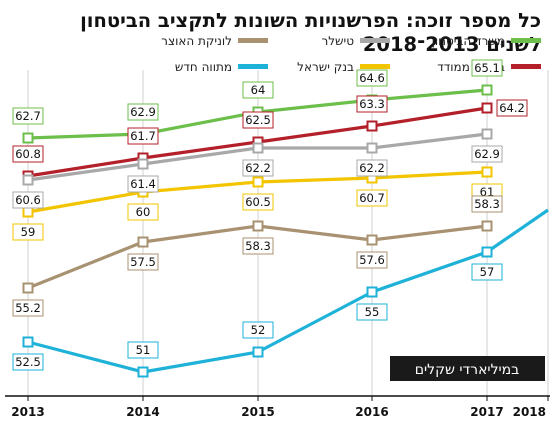 Image resolution: width=550 pixels, height=431 pixels. I want to click on legend-entry: משרד הביטחון, so click(468, 41).